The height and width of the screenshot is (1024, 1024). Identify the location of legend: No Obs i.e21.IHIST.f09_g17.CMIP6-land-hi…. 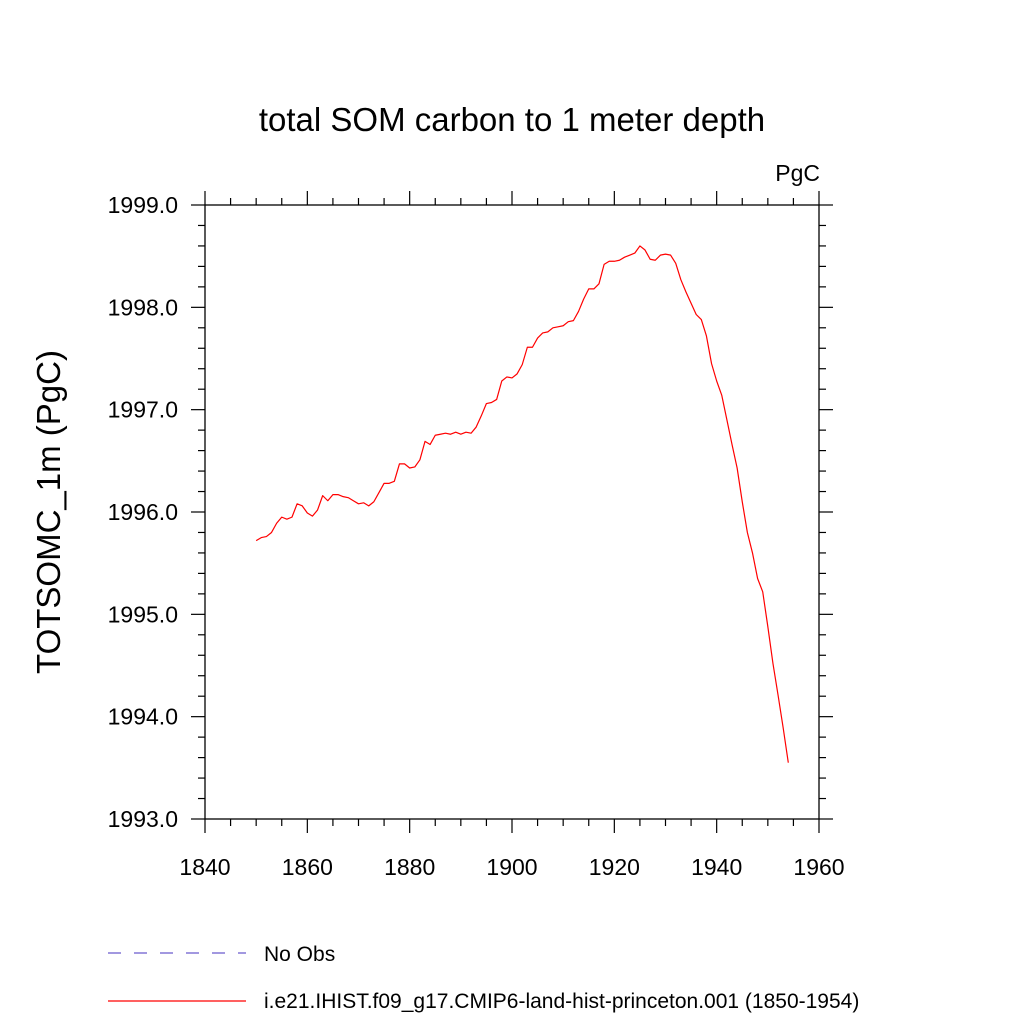
(483, 978).